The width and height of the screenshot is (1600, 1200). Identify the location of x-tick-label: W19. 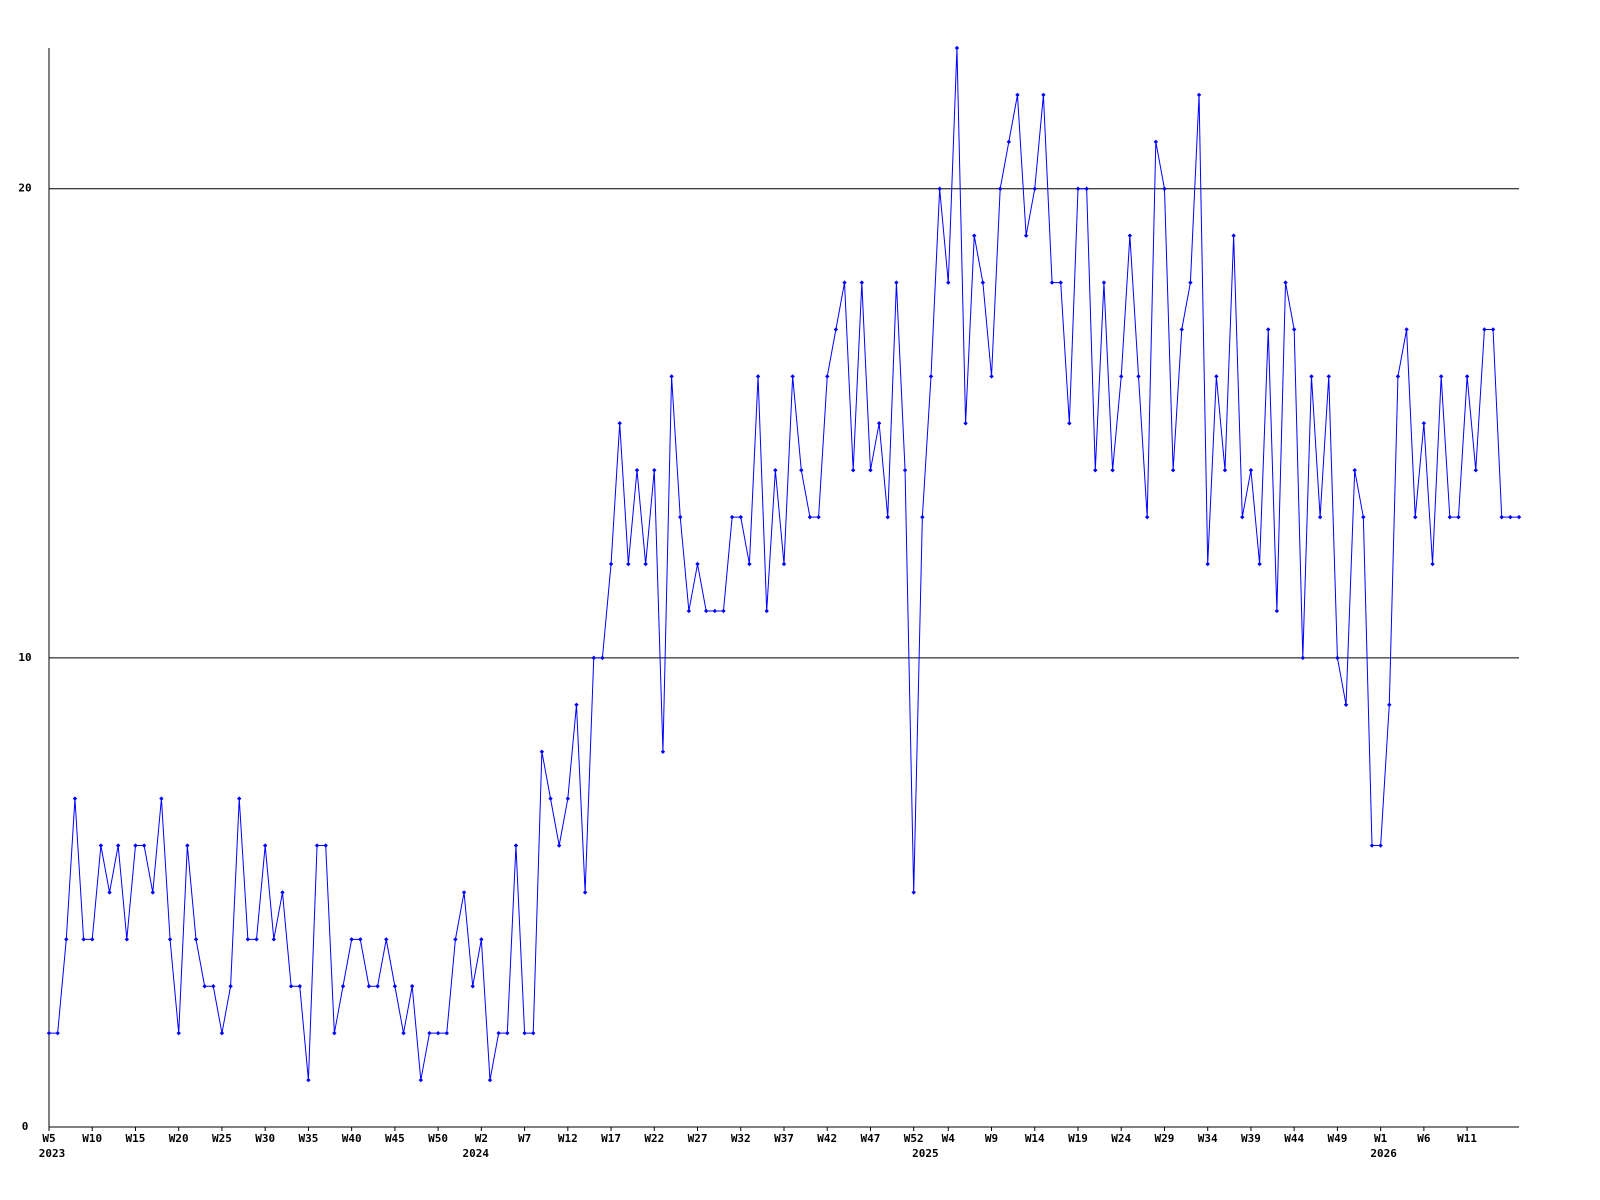
(1078, 1138).